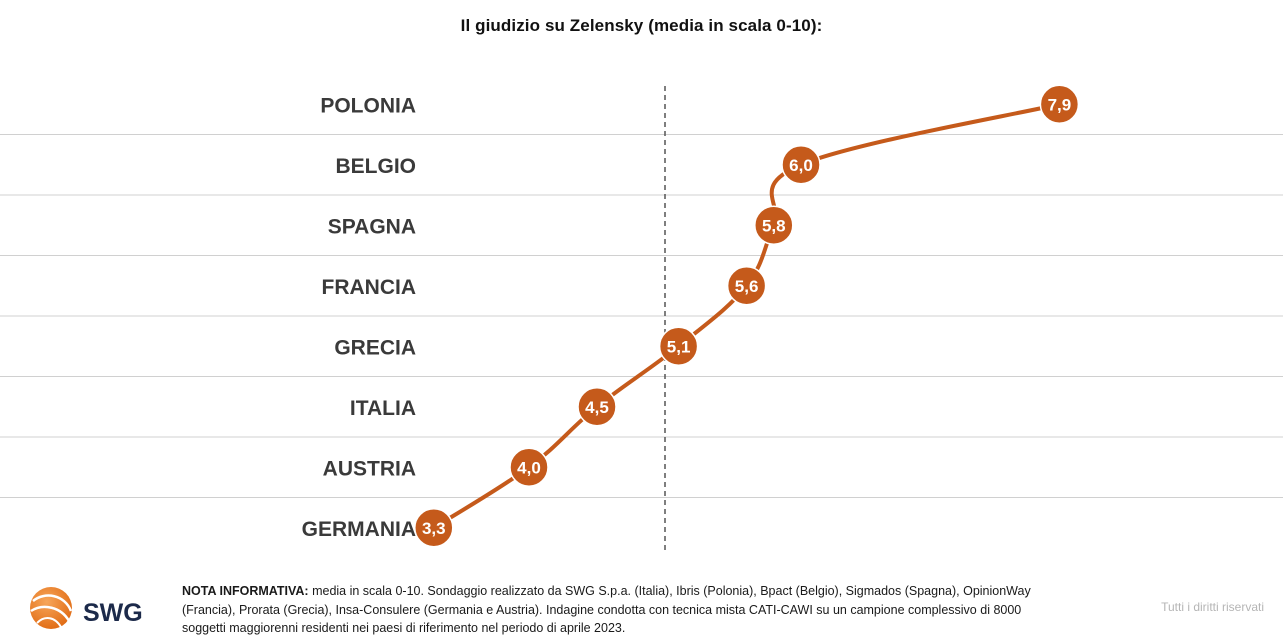 Image resolution: width=1283 pixels, height=642 pixels. Describe the element at coordinates (1212, 607) in the screenshot. I see `copyright-notice: Tutti i diritti riservati` at that location.